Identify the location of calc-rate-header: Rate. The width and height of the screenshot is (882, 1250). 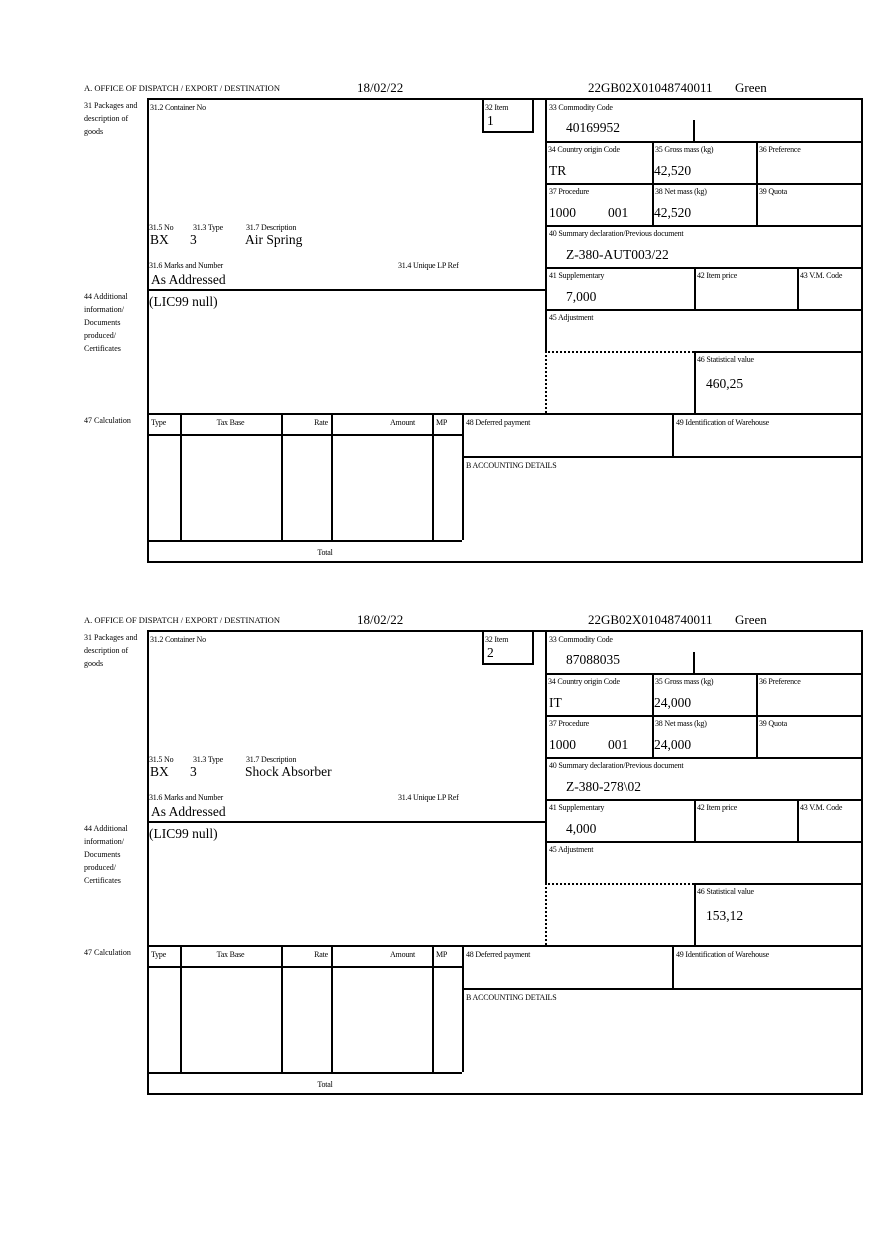
(321, 422).